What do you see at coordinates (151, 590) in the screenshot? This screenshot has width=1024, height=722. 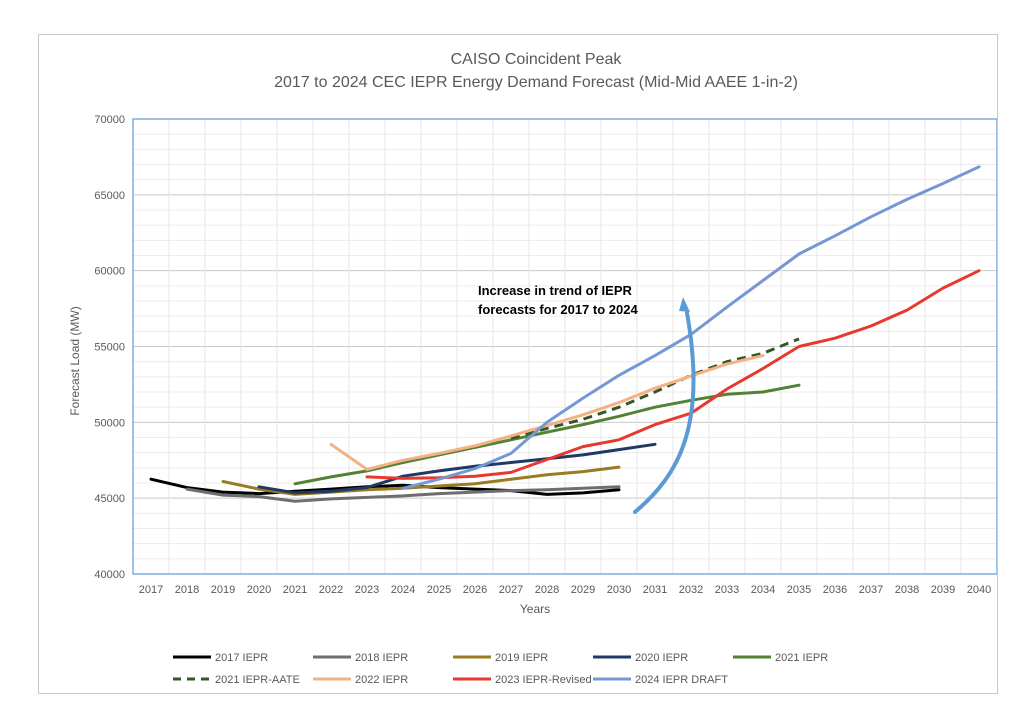 I see `x-tick-label: 2017` at bounding box center [151, 590].